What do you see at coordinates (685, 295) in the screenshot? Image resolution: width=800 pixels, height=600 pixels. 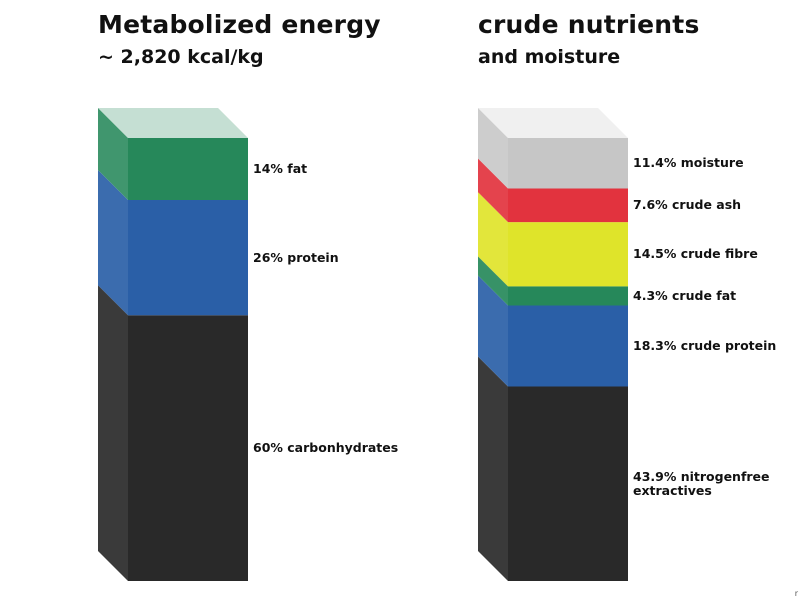 I see `segment-label-crude-fat: 4.3% crude fat` at bounding box center [685, 295].